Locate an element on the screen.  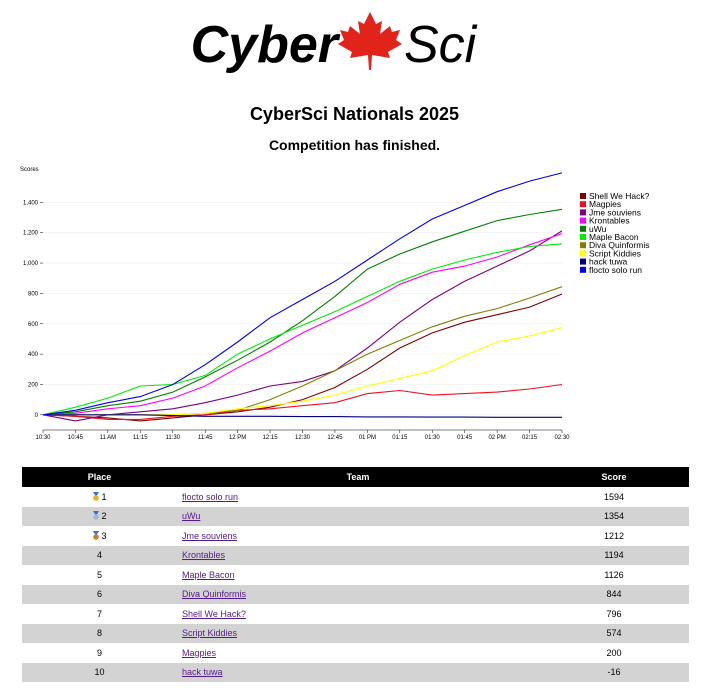
x-tick-label: 12 PM is located at coordinates (237, 438).